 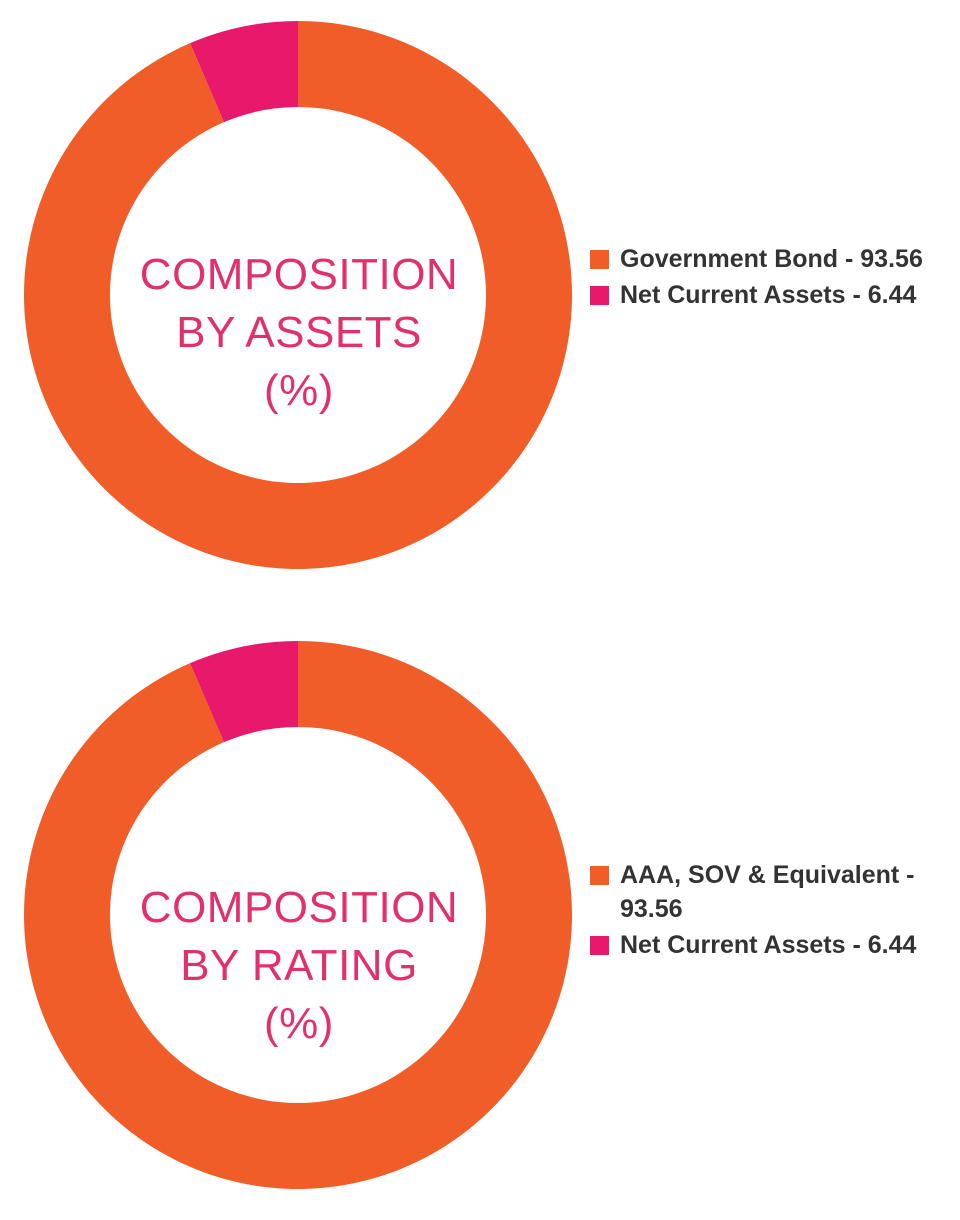 What do you see at coordinates (599, 259) in the screenshot?
I see `legend-swatch-government-bond` at bounding box center [599, 259].